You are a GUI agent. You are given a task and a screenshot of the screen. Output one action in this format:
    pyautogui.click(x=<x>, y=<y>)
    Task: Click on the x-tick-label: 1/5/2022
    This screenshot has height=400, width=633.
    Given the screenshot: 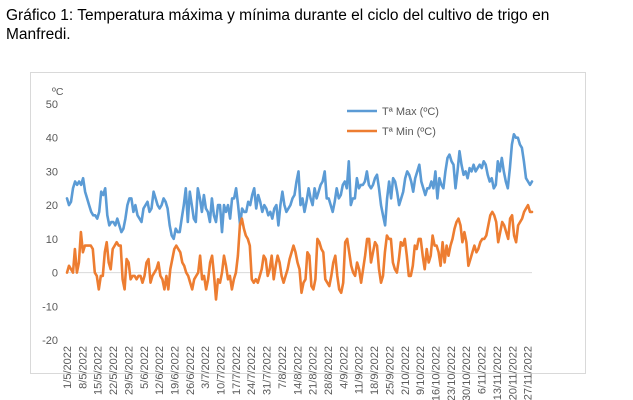 What is the action you would take?
    pyautogui.click(x=68, y=367)
    